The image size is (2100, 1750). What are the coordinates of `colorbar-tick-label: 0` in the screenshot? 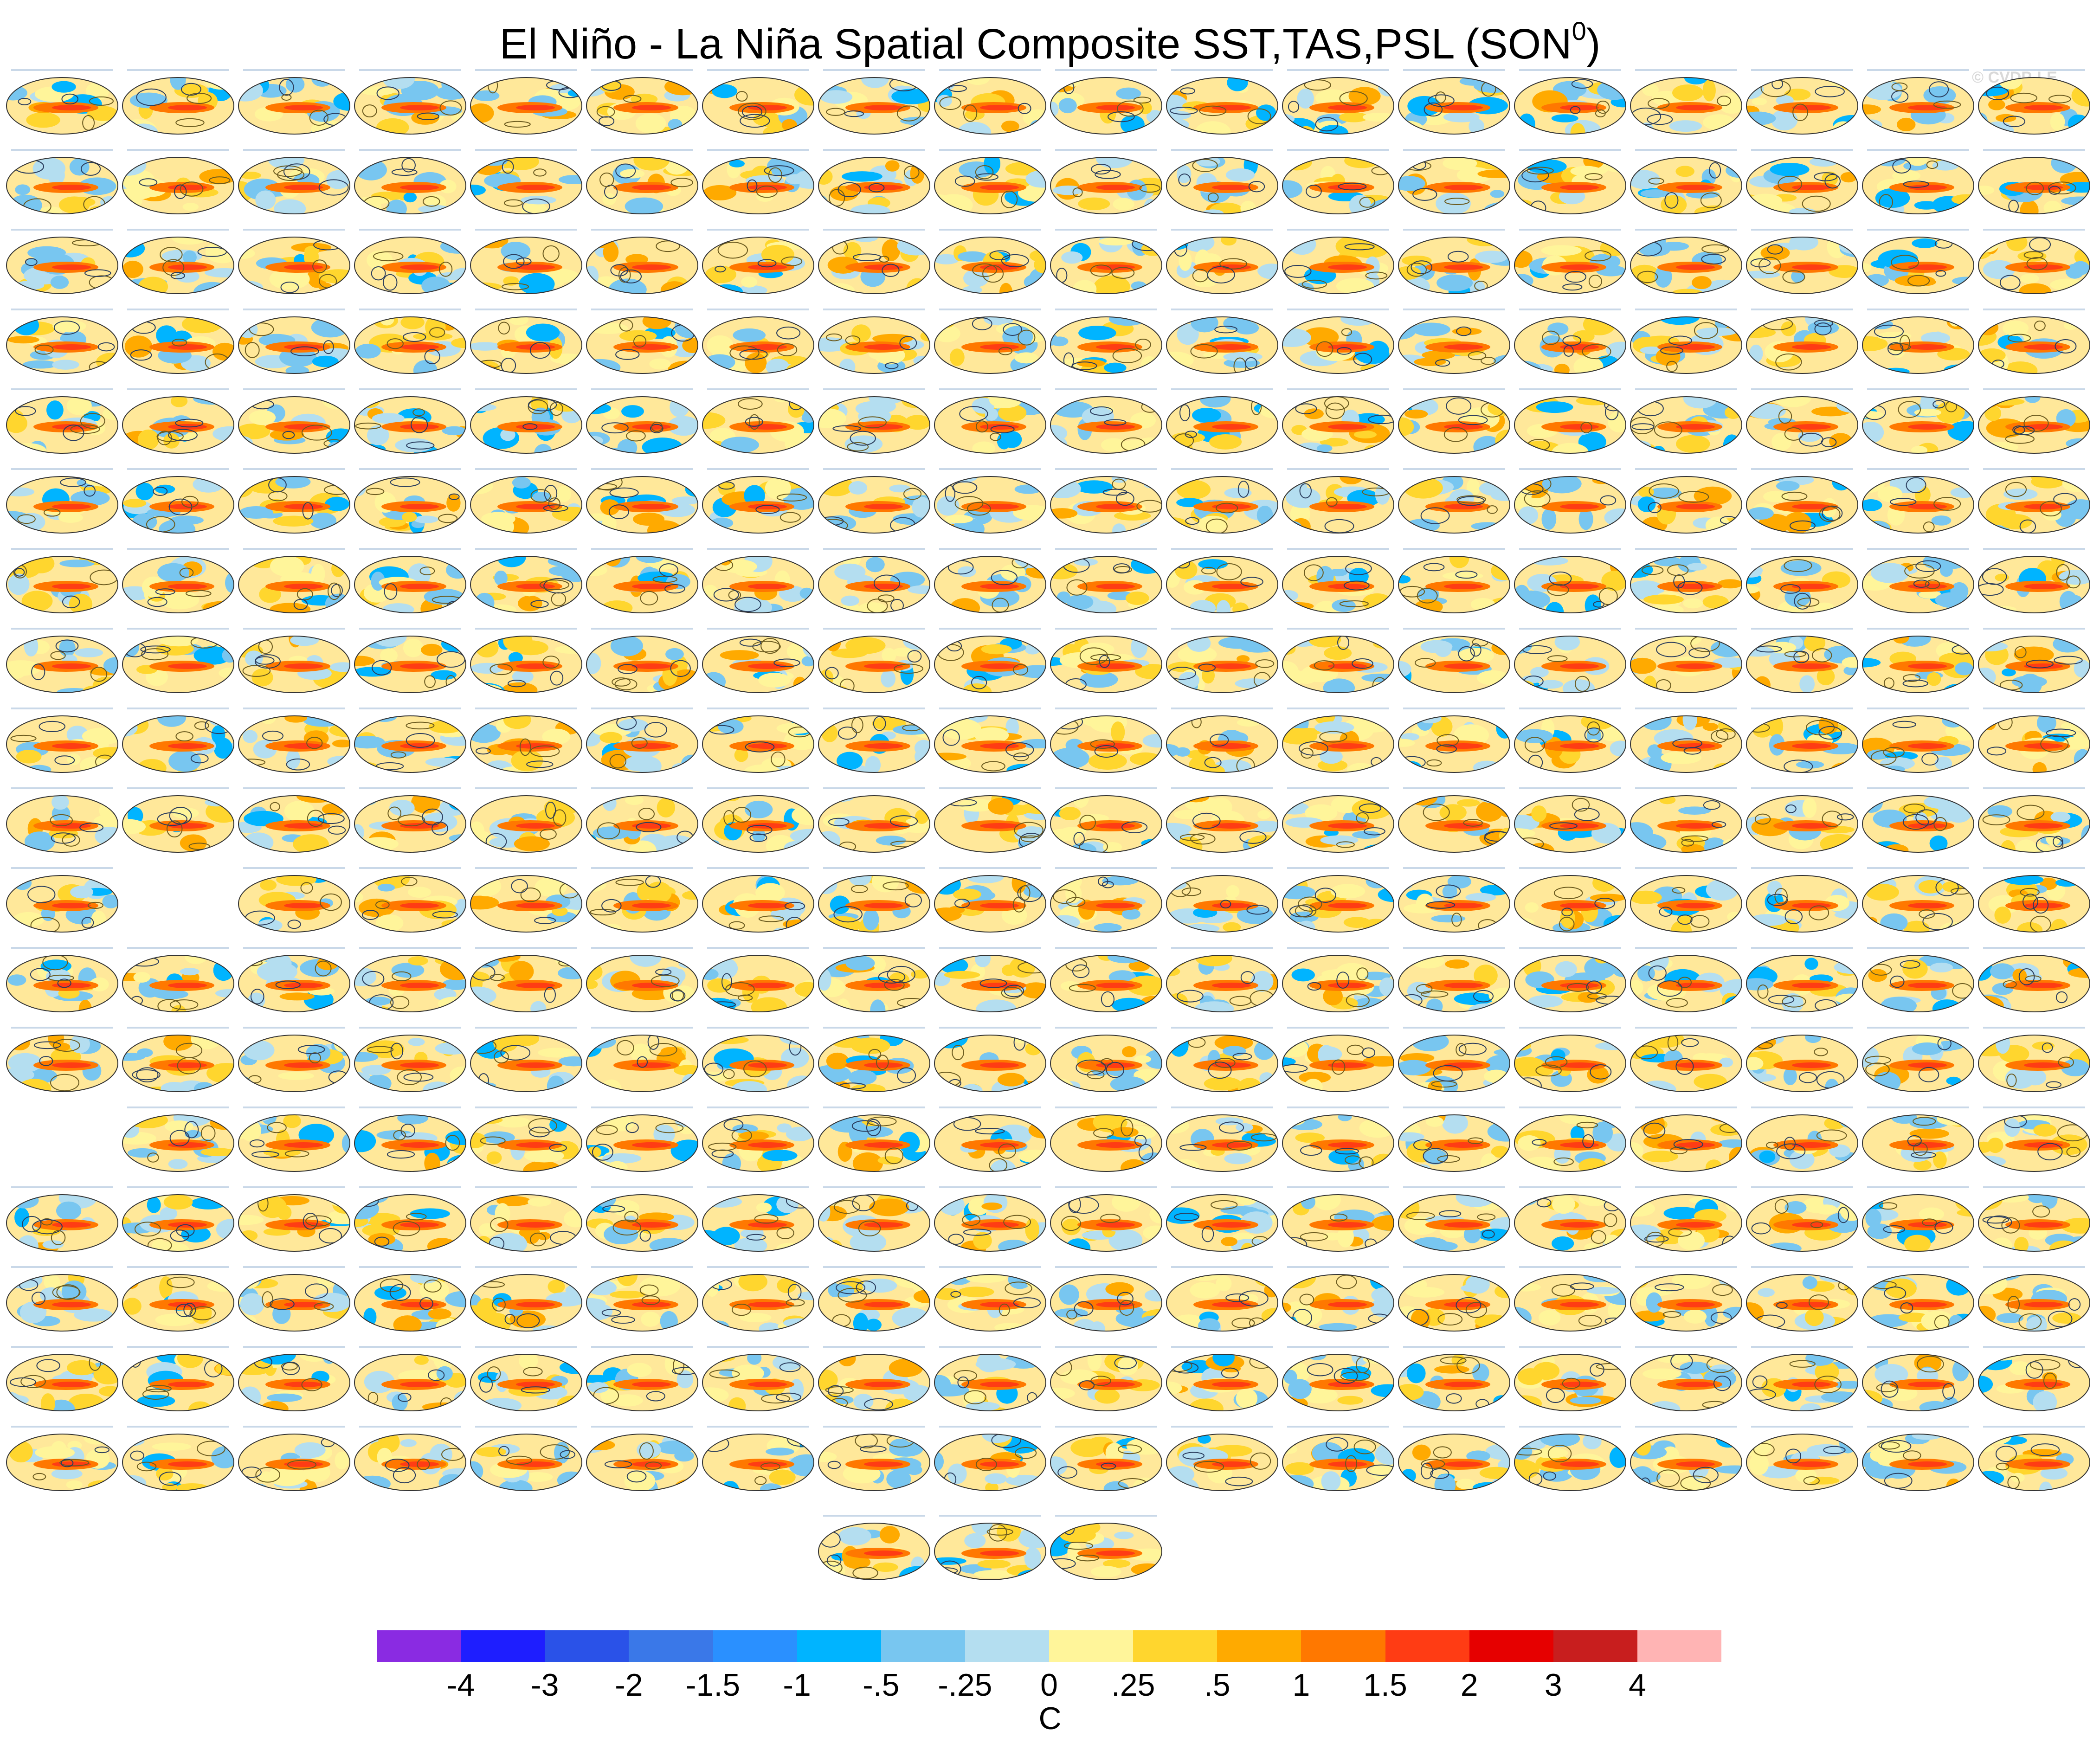 It's located at (1049, 1685).